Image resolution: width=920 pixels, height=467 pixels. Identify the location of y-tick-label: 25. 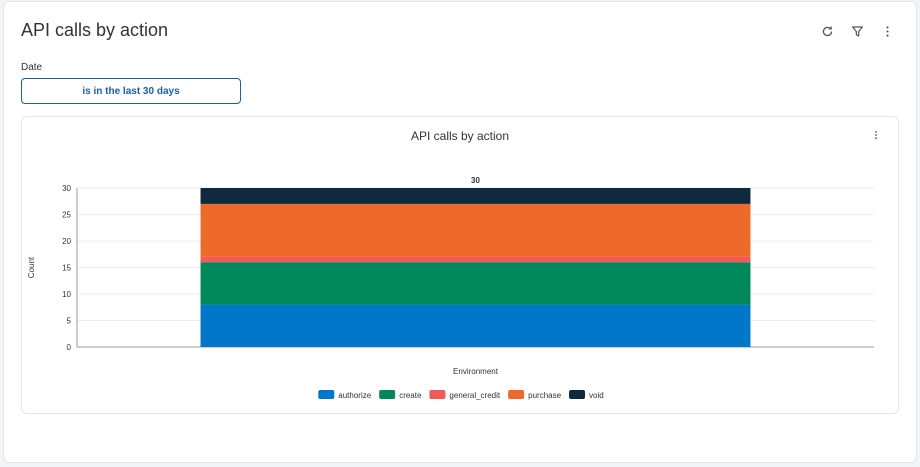
(66, 215).